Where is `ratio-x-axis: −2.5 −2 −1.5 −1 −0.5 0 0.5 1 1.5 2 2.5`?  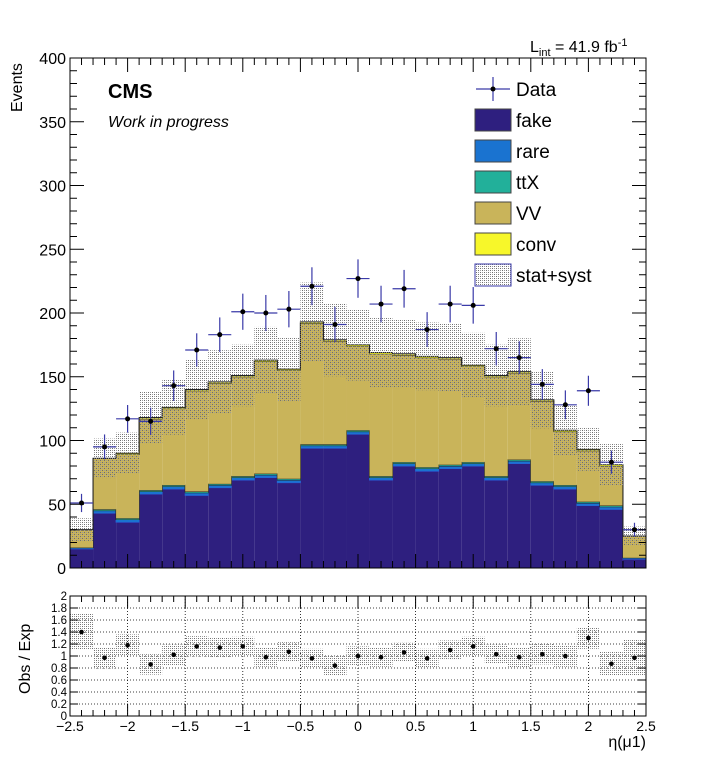 ratio-x-axis: −2.5 −2 −1.5 −1 −0.5 0 0.5 1 1.5 2 2.5 is located at coordinates (356, 665).